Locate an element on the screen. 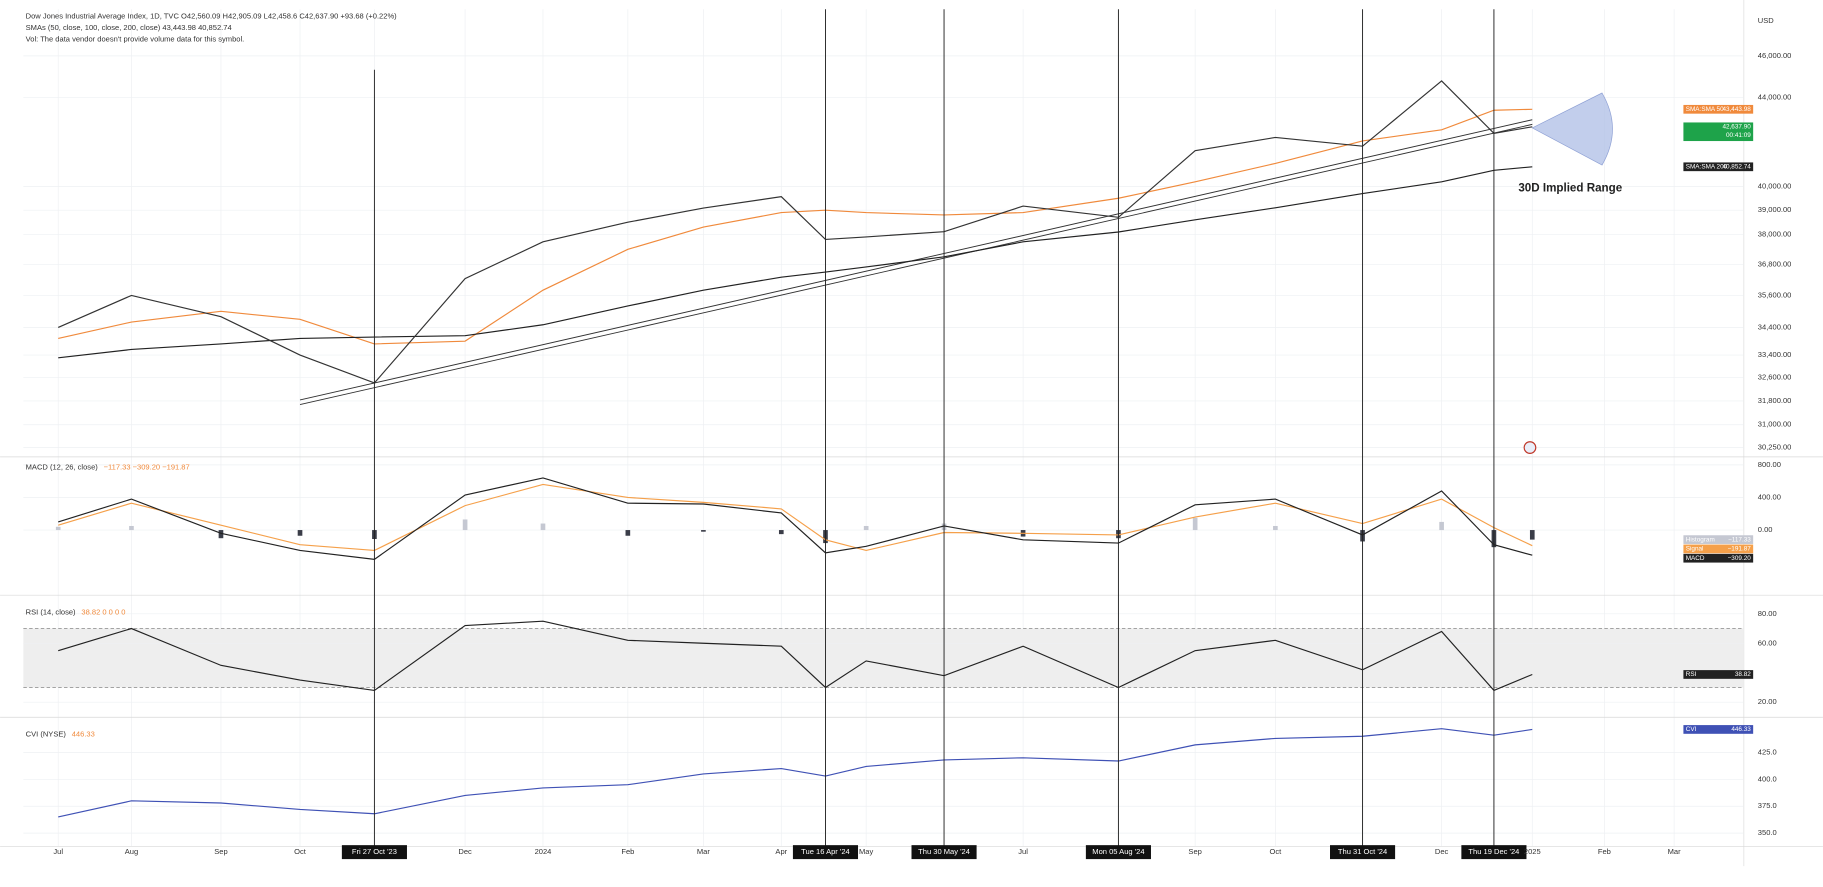 This screenshot has width=1823, height=887. tag-value: 38.82 is located at coordinates (1743, 674).